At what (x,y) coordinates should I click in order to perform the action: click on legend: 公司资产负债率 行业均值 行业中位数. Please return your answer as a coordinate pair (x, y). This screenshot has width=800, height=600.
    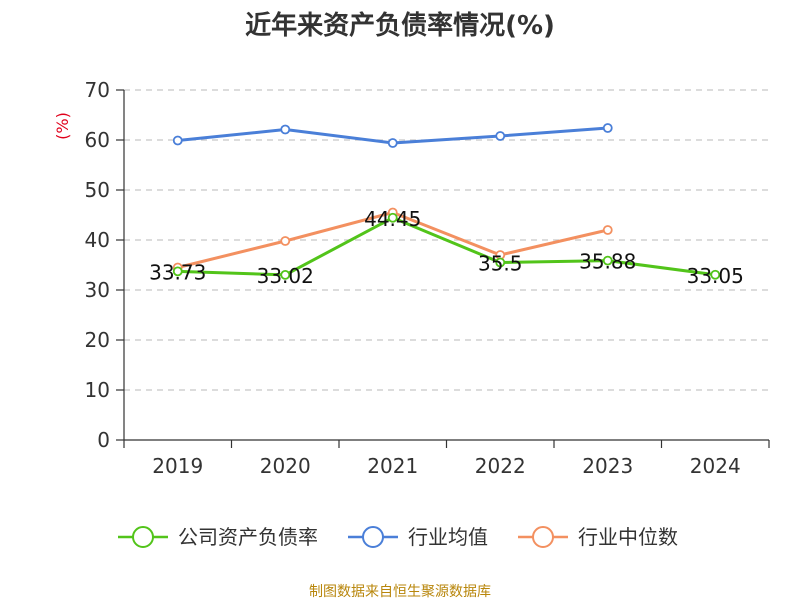
    Looking at the image, I should click on (398, 537).